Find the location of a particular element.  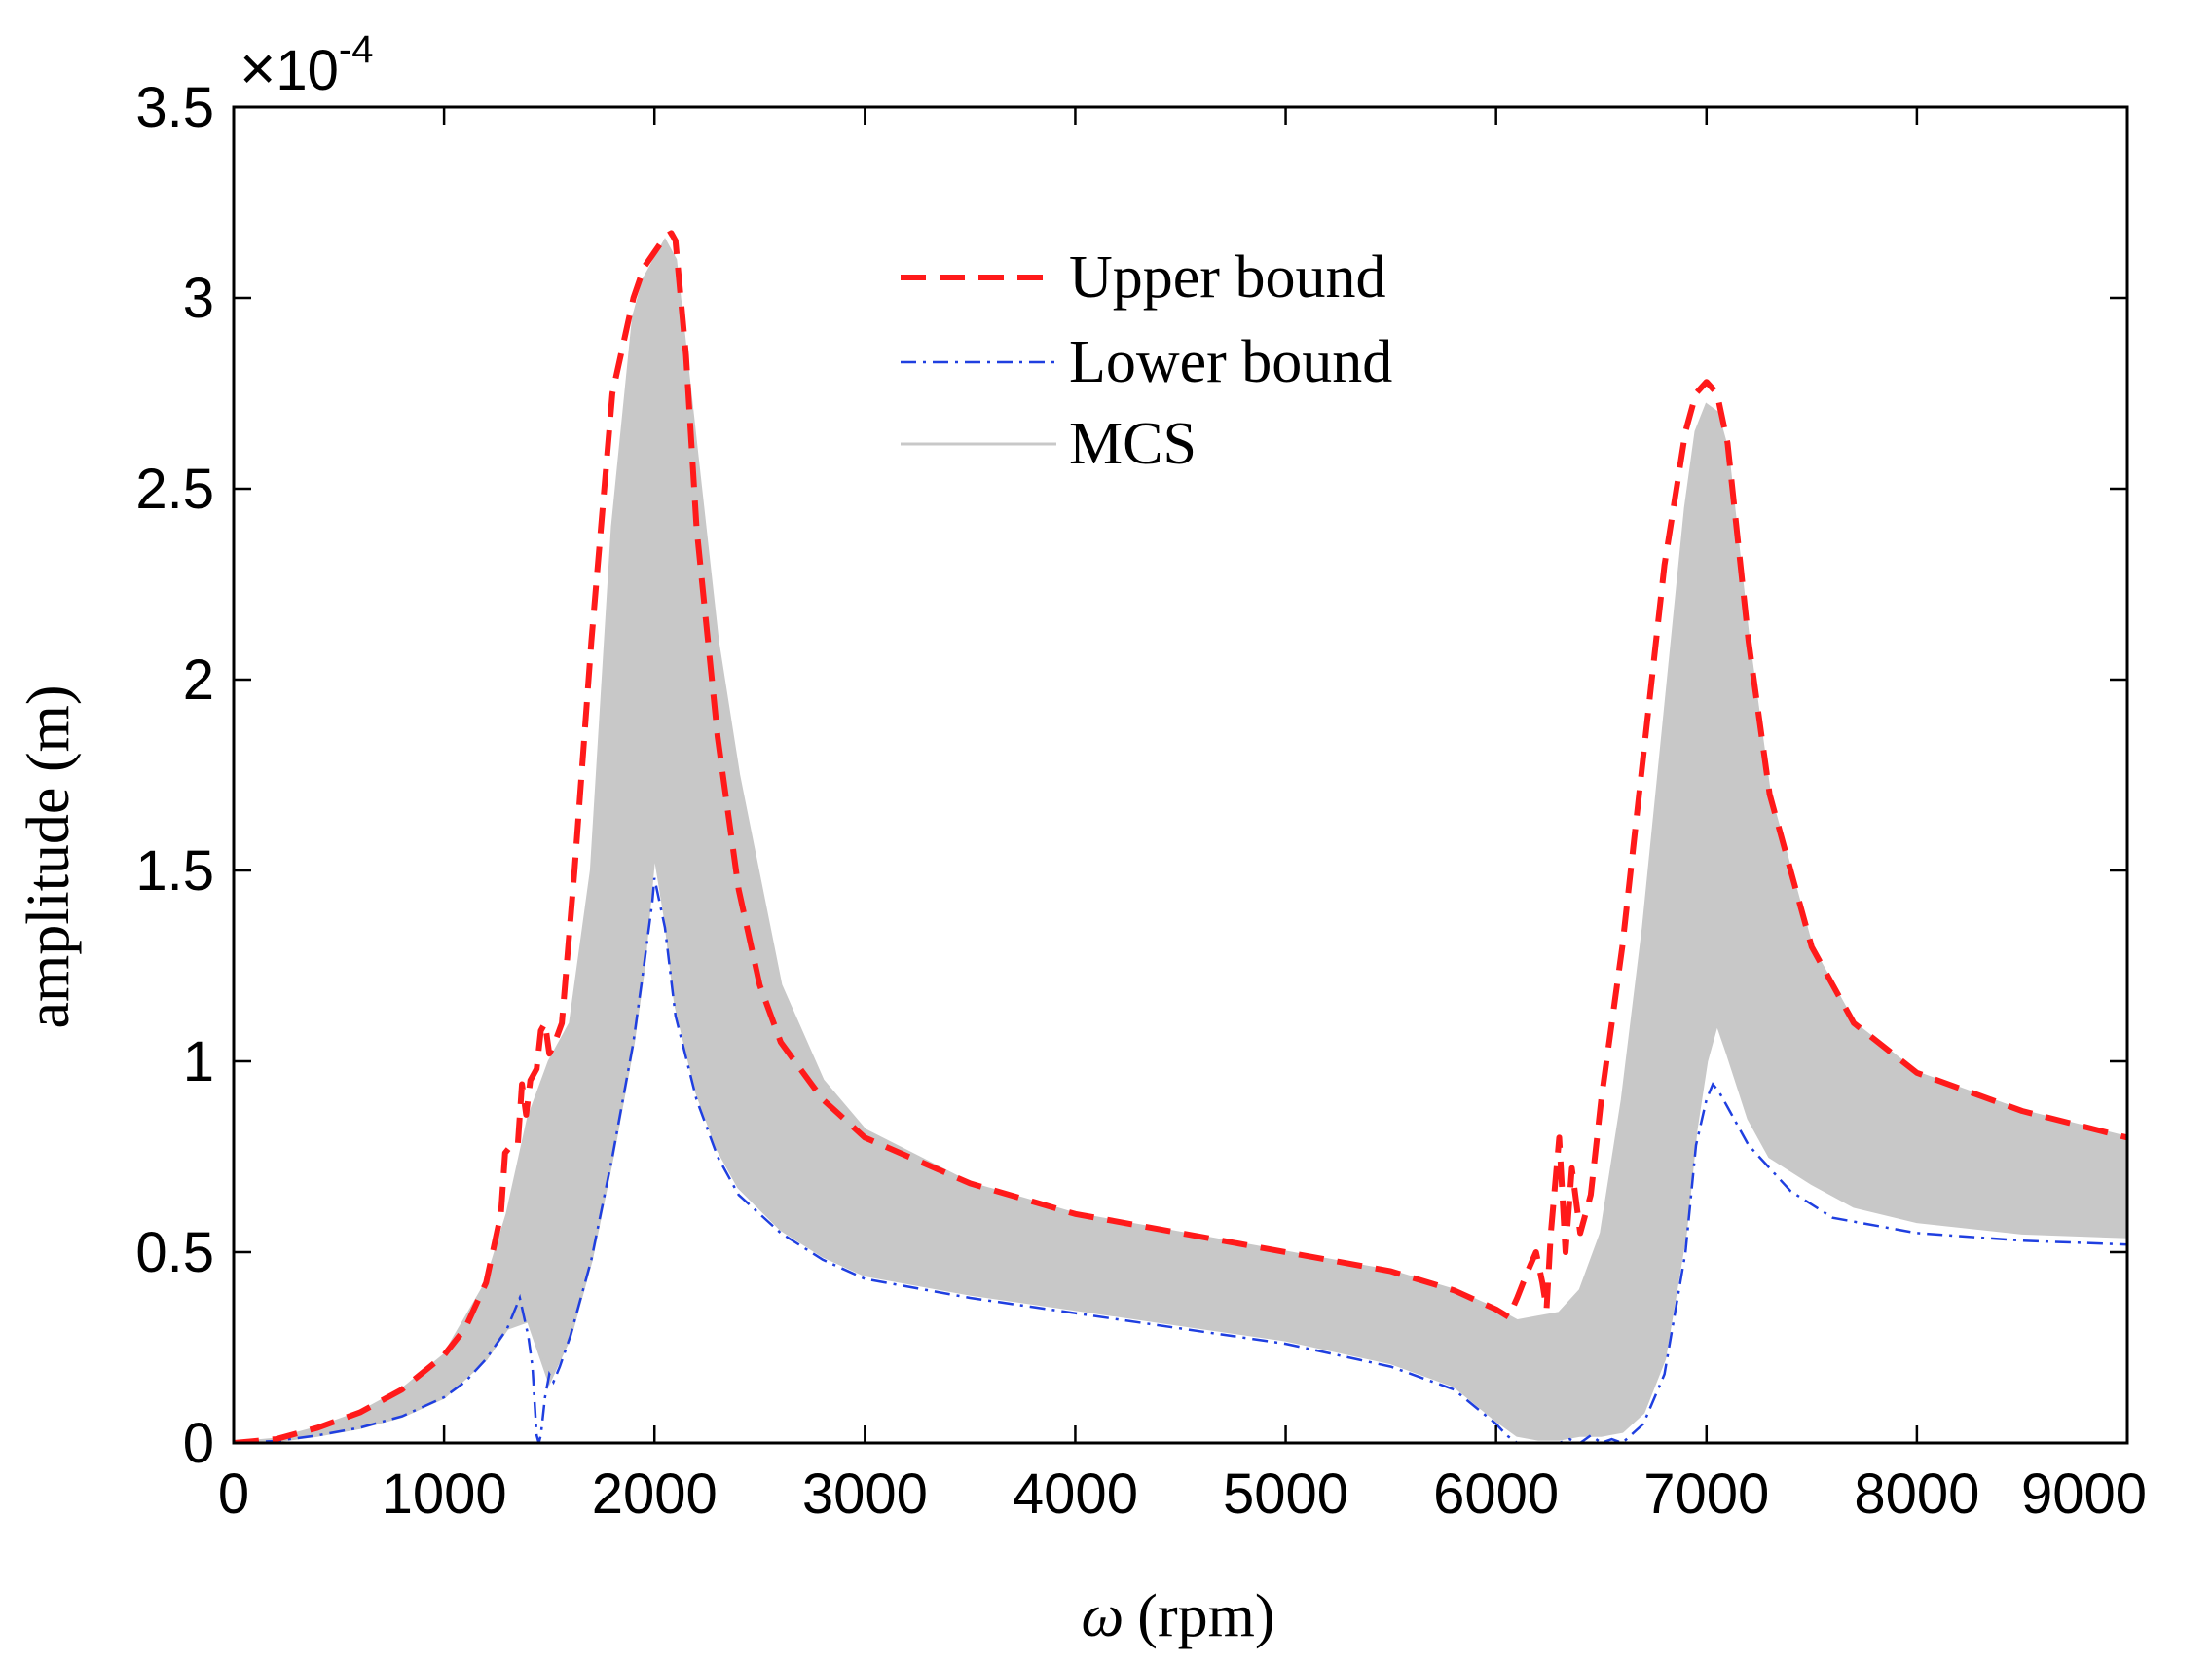

legend-lower-label: Lower bound is located at coordinates (1230, 362).